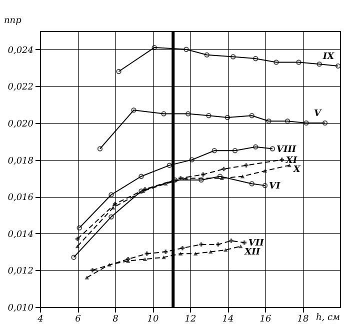 The image size is (363, 334). Describe the element at coordinates (13, 21) in the screenshot. I see `y-axis-title: nпр` at that location.